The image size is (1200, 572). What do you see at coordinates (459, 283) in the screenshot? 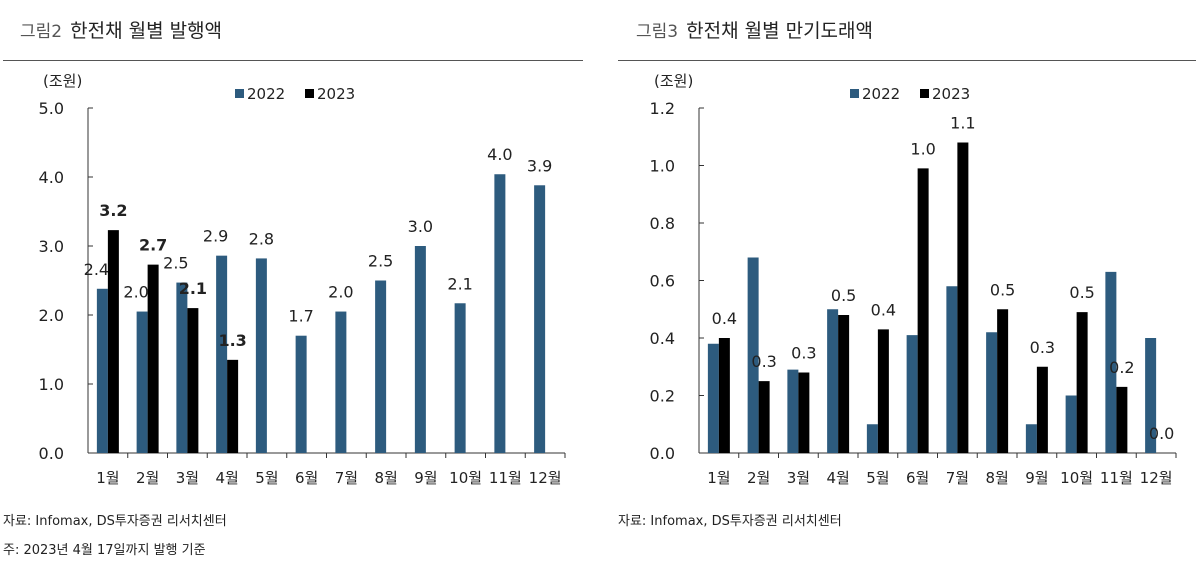
I see `data-label-2022: 2.1` at bounding box center [459, 283].